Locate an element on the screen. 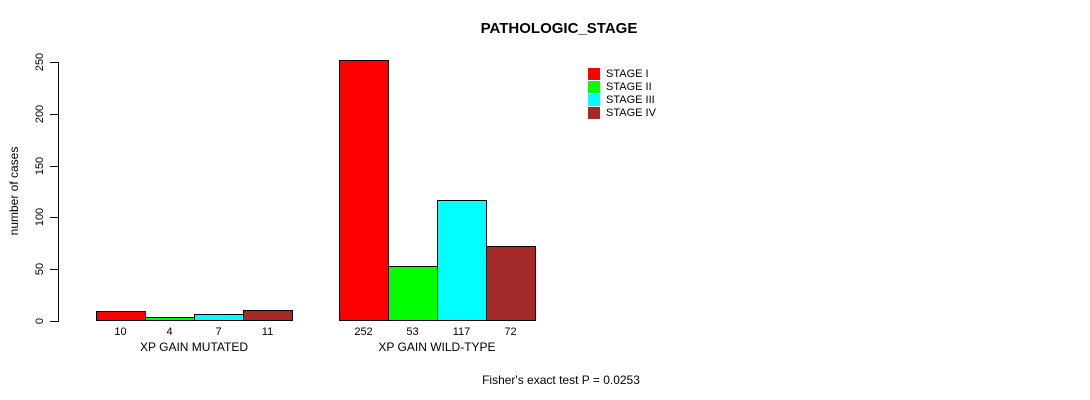 This screenshot has width=1090, height=400. y-tick-label: 0 is located at coordinates (40, 321).